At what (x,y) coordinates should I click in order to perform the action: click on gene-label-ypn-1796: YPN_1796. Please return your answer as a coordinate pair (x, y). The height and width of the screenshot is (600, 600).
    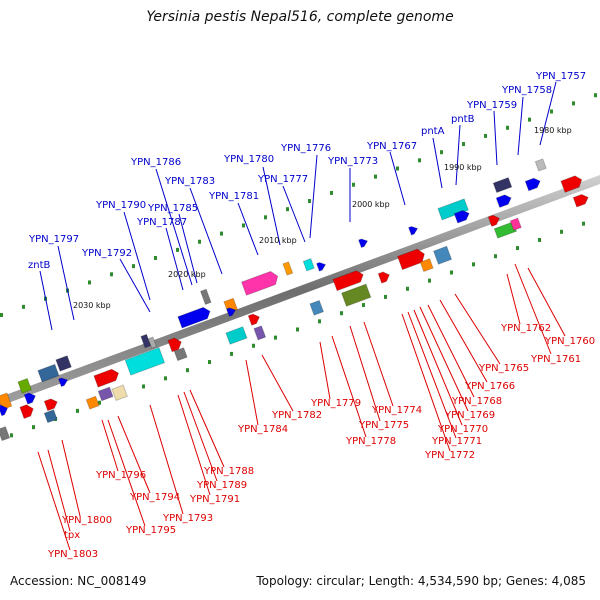
    Looking at the image, I should click on (120, 475).